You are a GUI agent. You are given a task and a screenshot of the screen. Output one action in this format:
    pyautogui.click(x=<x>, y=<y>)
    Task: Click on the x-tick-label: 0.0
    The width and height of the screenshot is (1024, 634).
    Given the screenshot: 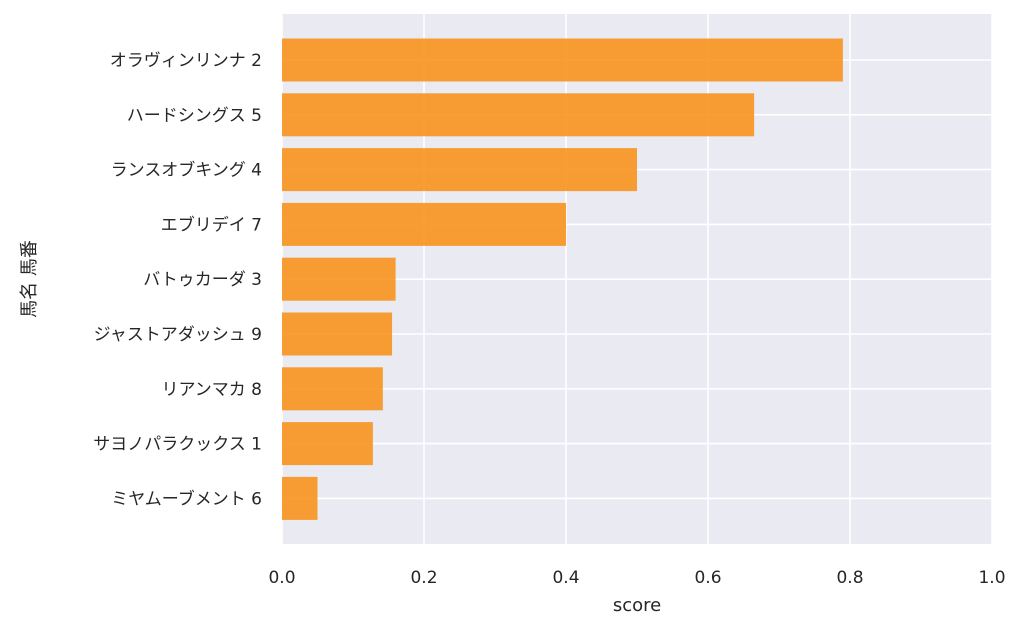 What is the action you would take?
    pyautogui.click(x=281, y=578)
    